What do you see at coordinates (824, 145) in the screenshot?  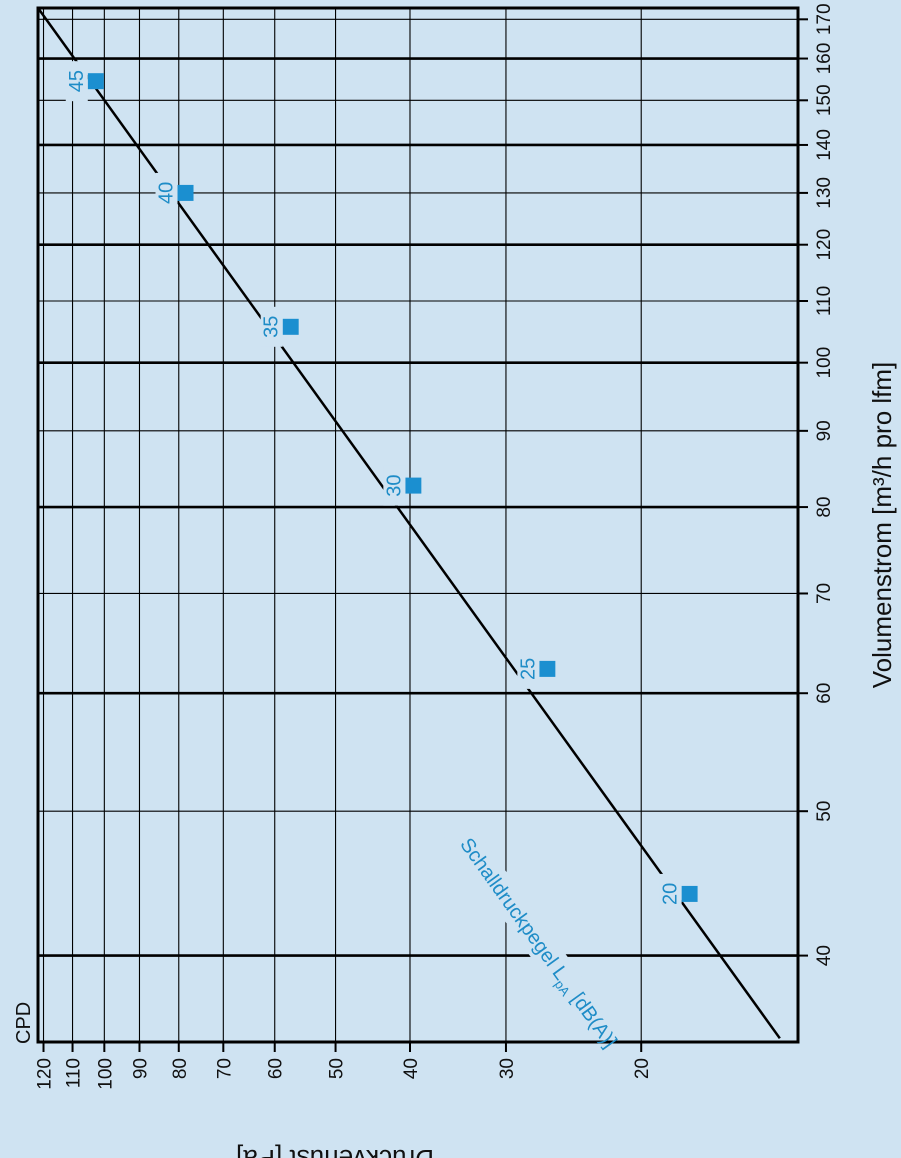 I see `x-tick-label-140: 140` at bounding box center [824, 145].